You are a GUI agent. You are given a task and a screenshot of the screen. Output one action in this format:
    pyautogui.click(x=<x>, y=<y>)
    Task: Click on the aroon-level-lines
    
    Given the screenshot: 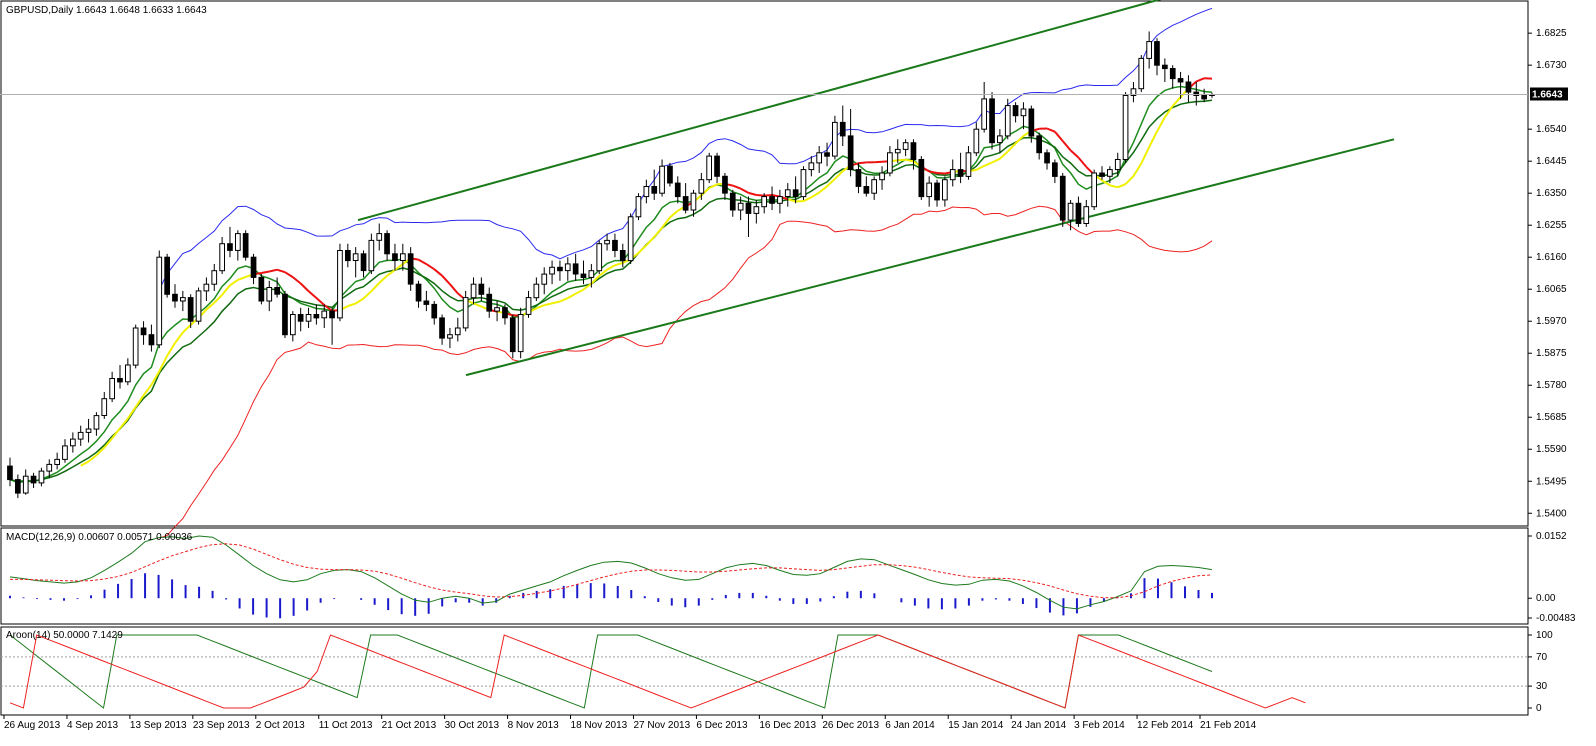 What is the action you would take?
    pyautogui.click(x=764, y=671)
    